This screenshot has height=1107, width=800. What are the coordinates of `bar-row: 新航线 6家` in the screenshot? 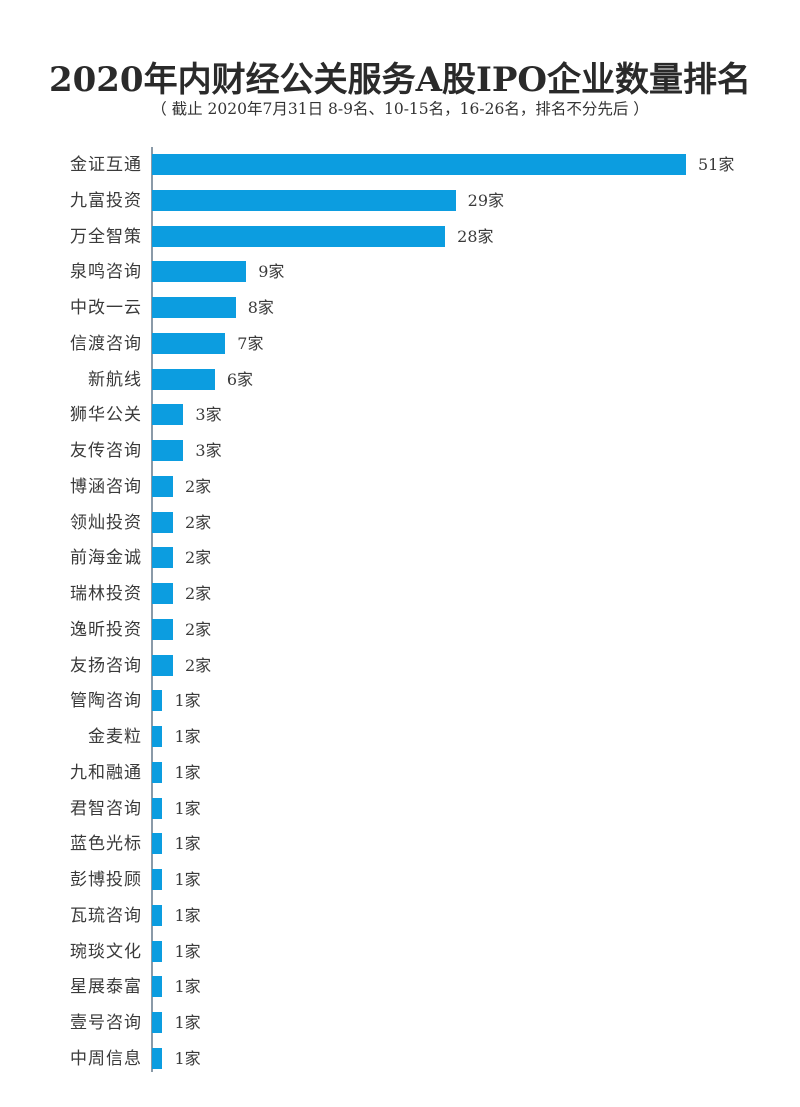 It's located at (400, 380).